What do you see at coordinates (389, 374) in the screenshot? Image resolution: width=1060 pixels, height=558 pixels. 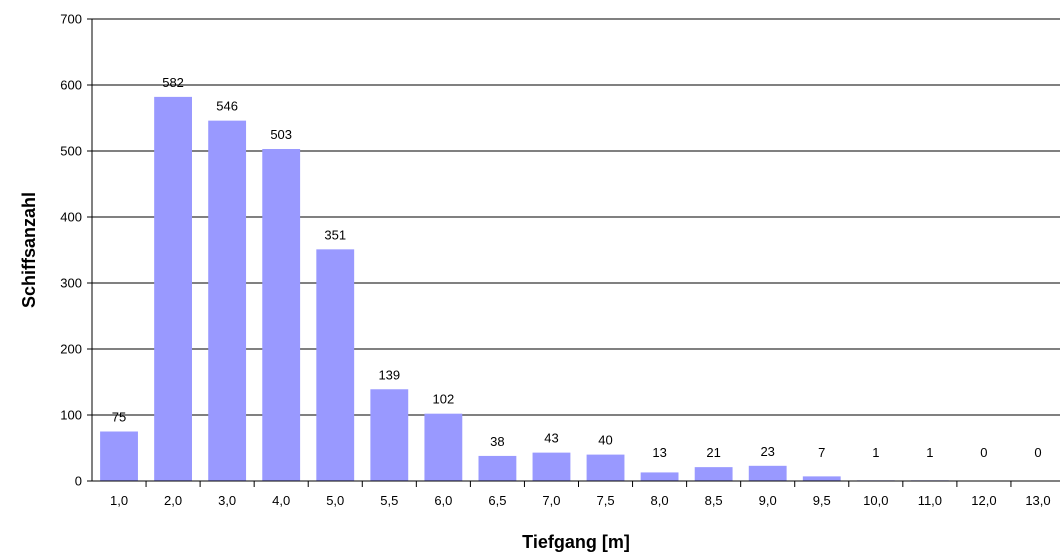 I see `data-label: 139` at bounding box center [389, 374].